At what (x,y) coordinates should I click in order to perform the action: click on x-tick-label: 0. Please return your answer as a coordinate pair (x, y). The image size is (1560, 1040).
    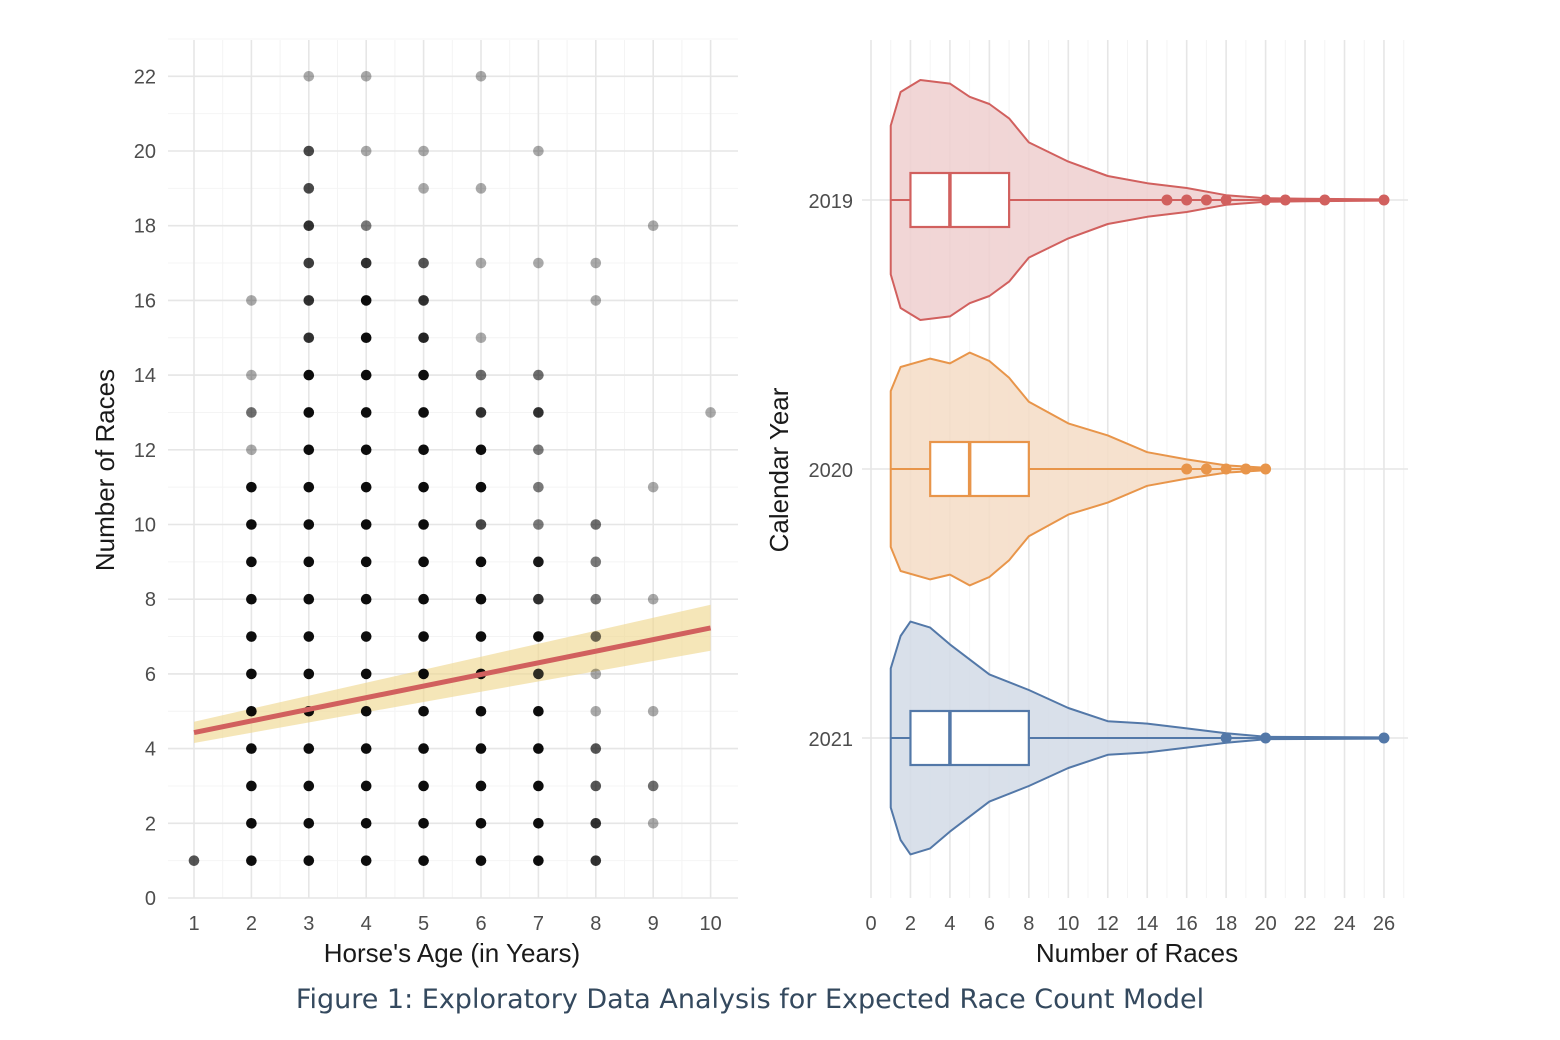
    Looking at the image, I should click on (870, 924).